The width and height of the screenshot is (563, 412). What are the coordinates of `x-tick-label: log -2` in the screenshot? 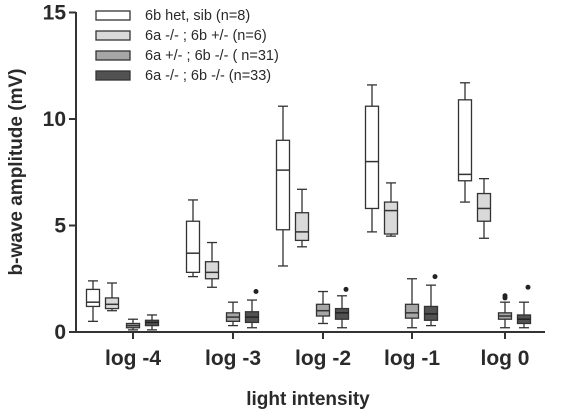 It's located at (323, 358).